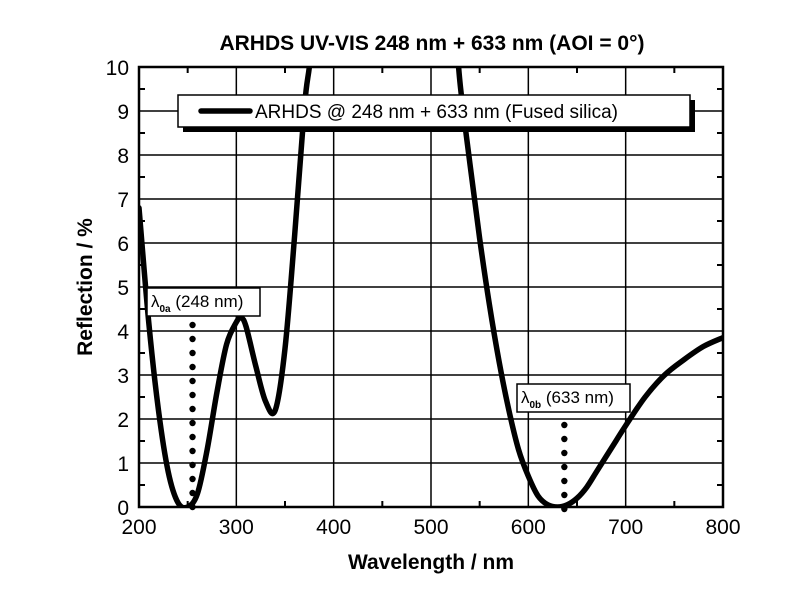 The height and width of the screenshot is (600, 800). What do you see at coordinates (333, 527) in the screenshot?
I see `x-tick-label: 400` at bounding box center [333, 527].